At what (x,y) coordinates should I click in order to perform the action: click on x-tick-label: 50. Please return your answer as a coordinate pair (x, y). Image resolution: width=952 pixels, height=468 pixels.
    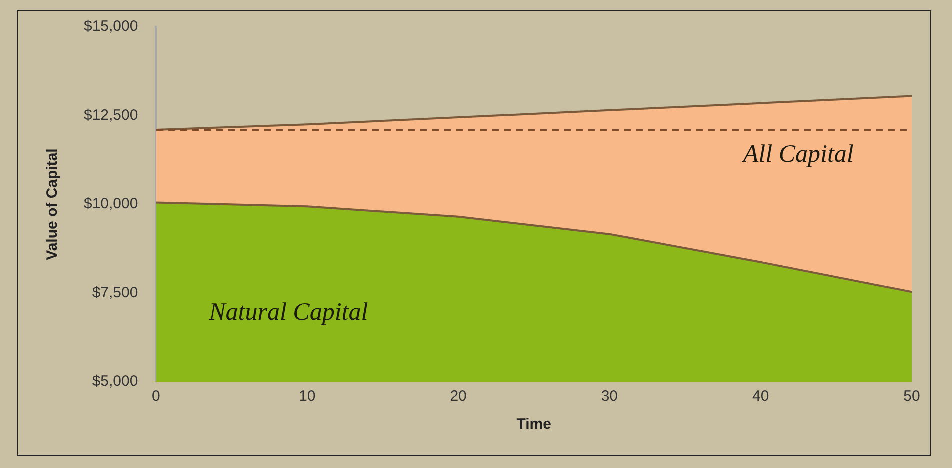
    Looking at the image, I should click on (912, 397).